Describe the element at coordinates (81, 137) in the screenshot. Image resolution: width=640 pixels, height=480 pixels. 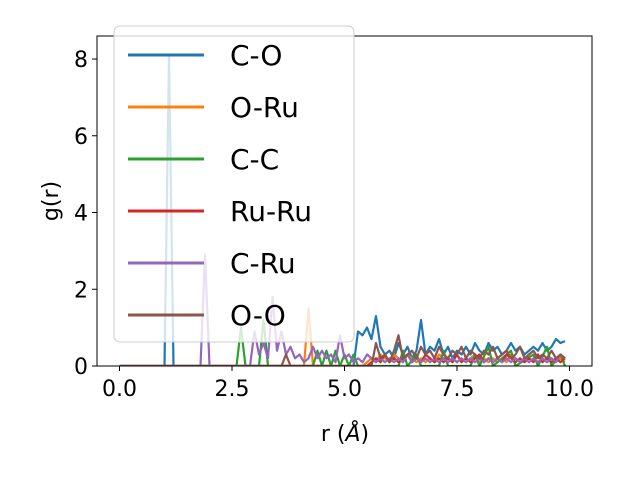
I see `y-tick-label: 6` at that location.